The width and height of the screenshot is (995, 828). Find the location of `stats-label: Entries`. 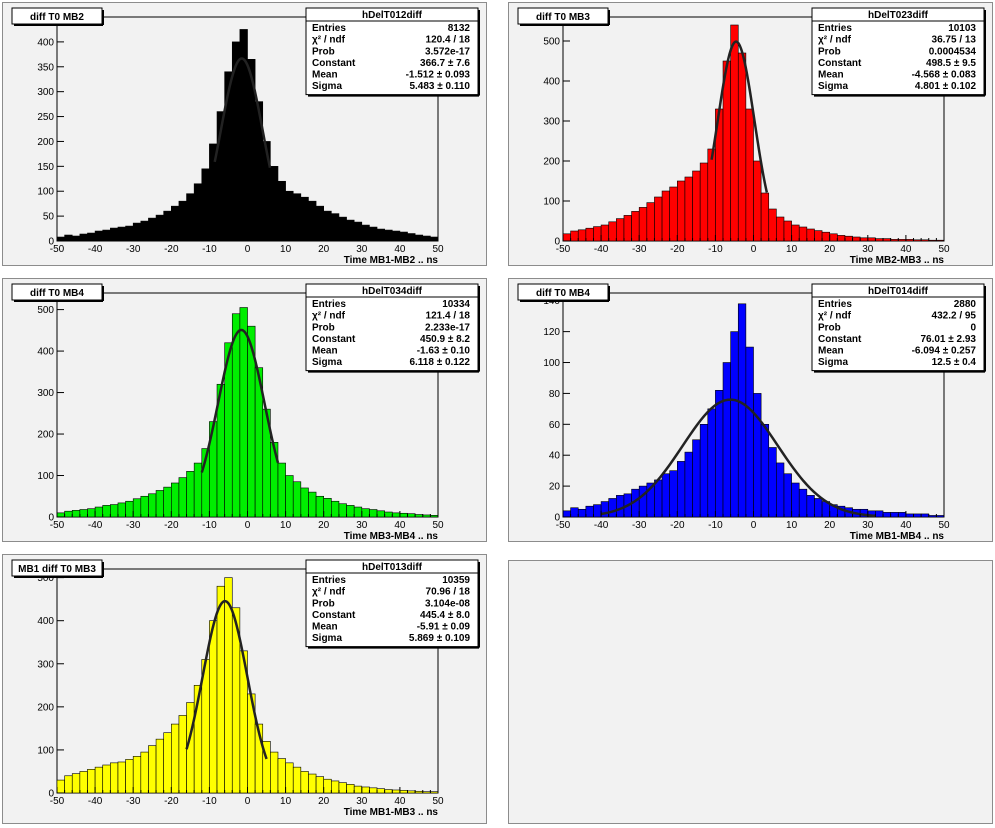

stats-label: Entries is located at coordinates (329, 580).